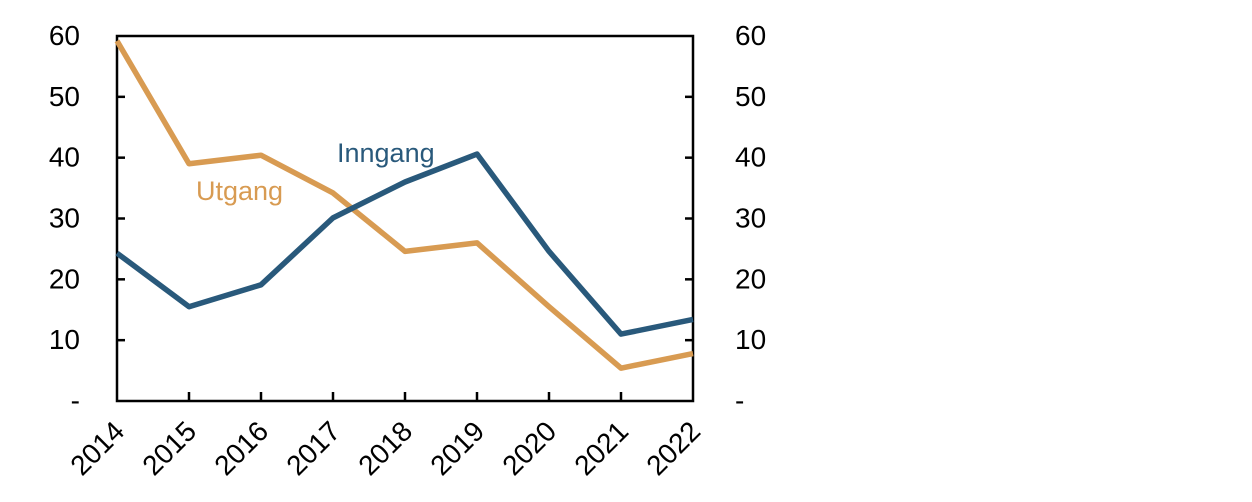 The width and height of the screenshot is (1252, 502). What do you see at coordinates (750, 96) in the screenshot?
I see `y-axis-label-right: 50` at bounding box center [750, 96].